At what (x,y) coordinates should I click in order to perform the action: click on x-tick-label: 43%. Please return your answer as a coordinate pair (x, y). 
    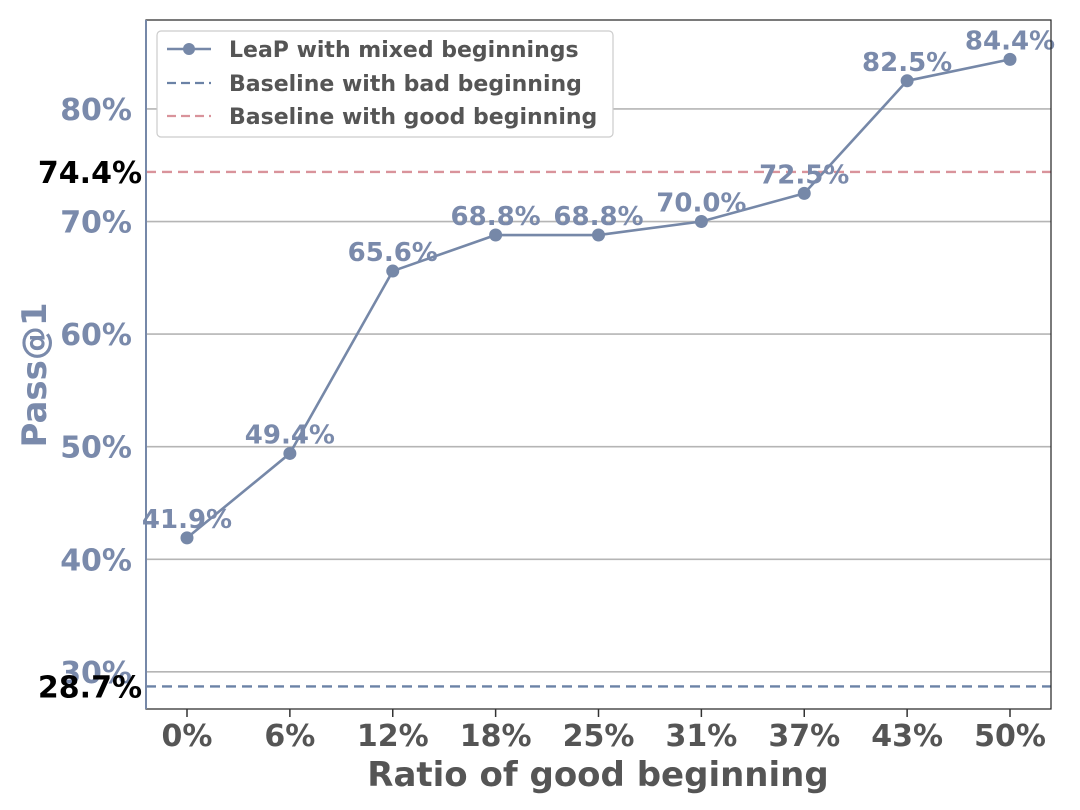
    Looking at the image, I should click on (907, 736).